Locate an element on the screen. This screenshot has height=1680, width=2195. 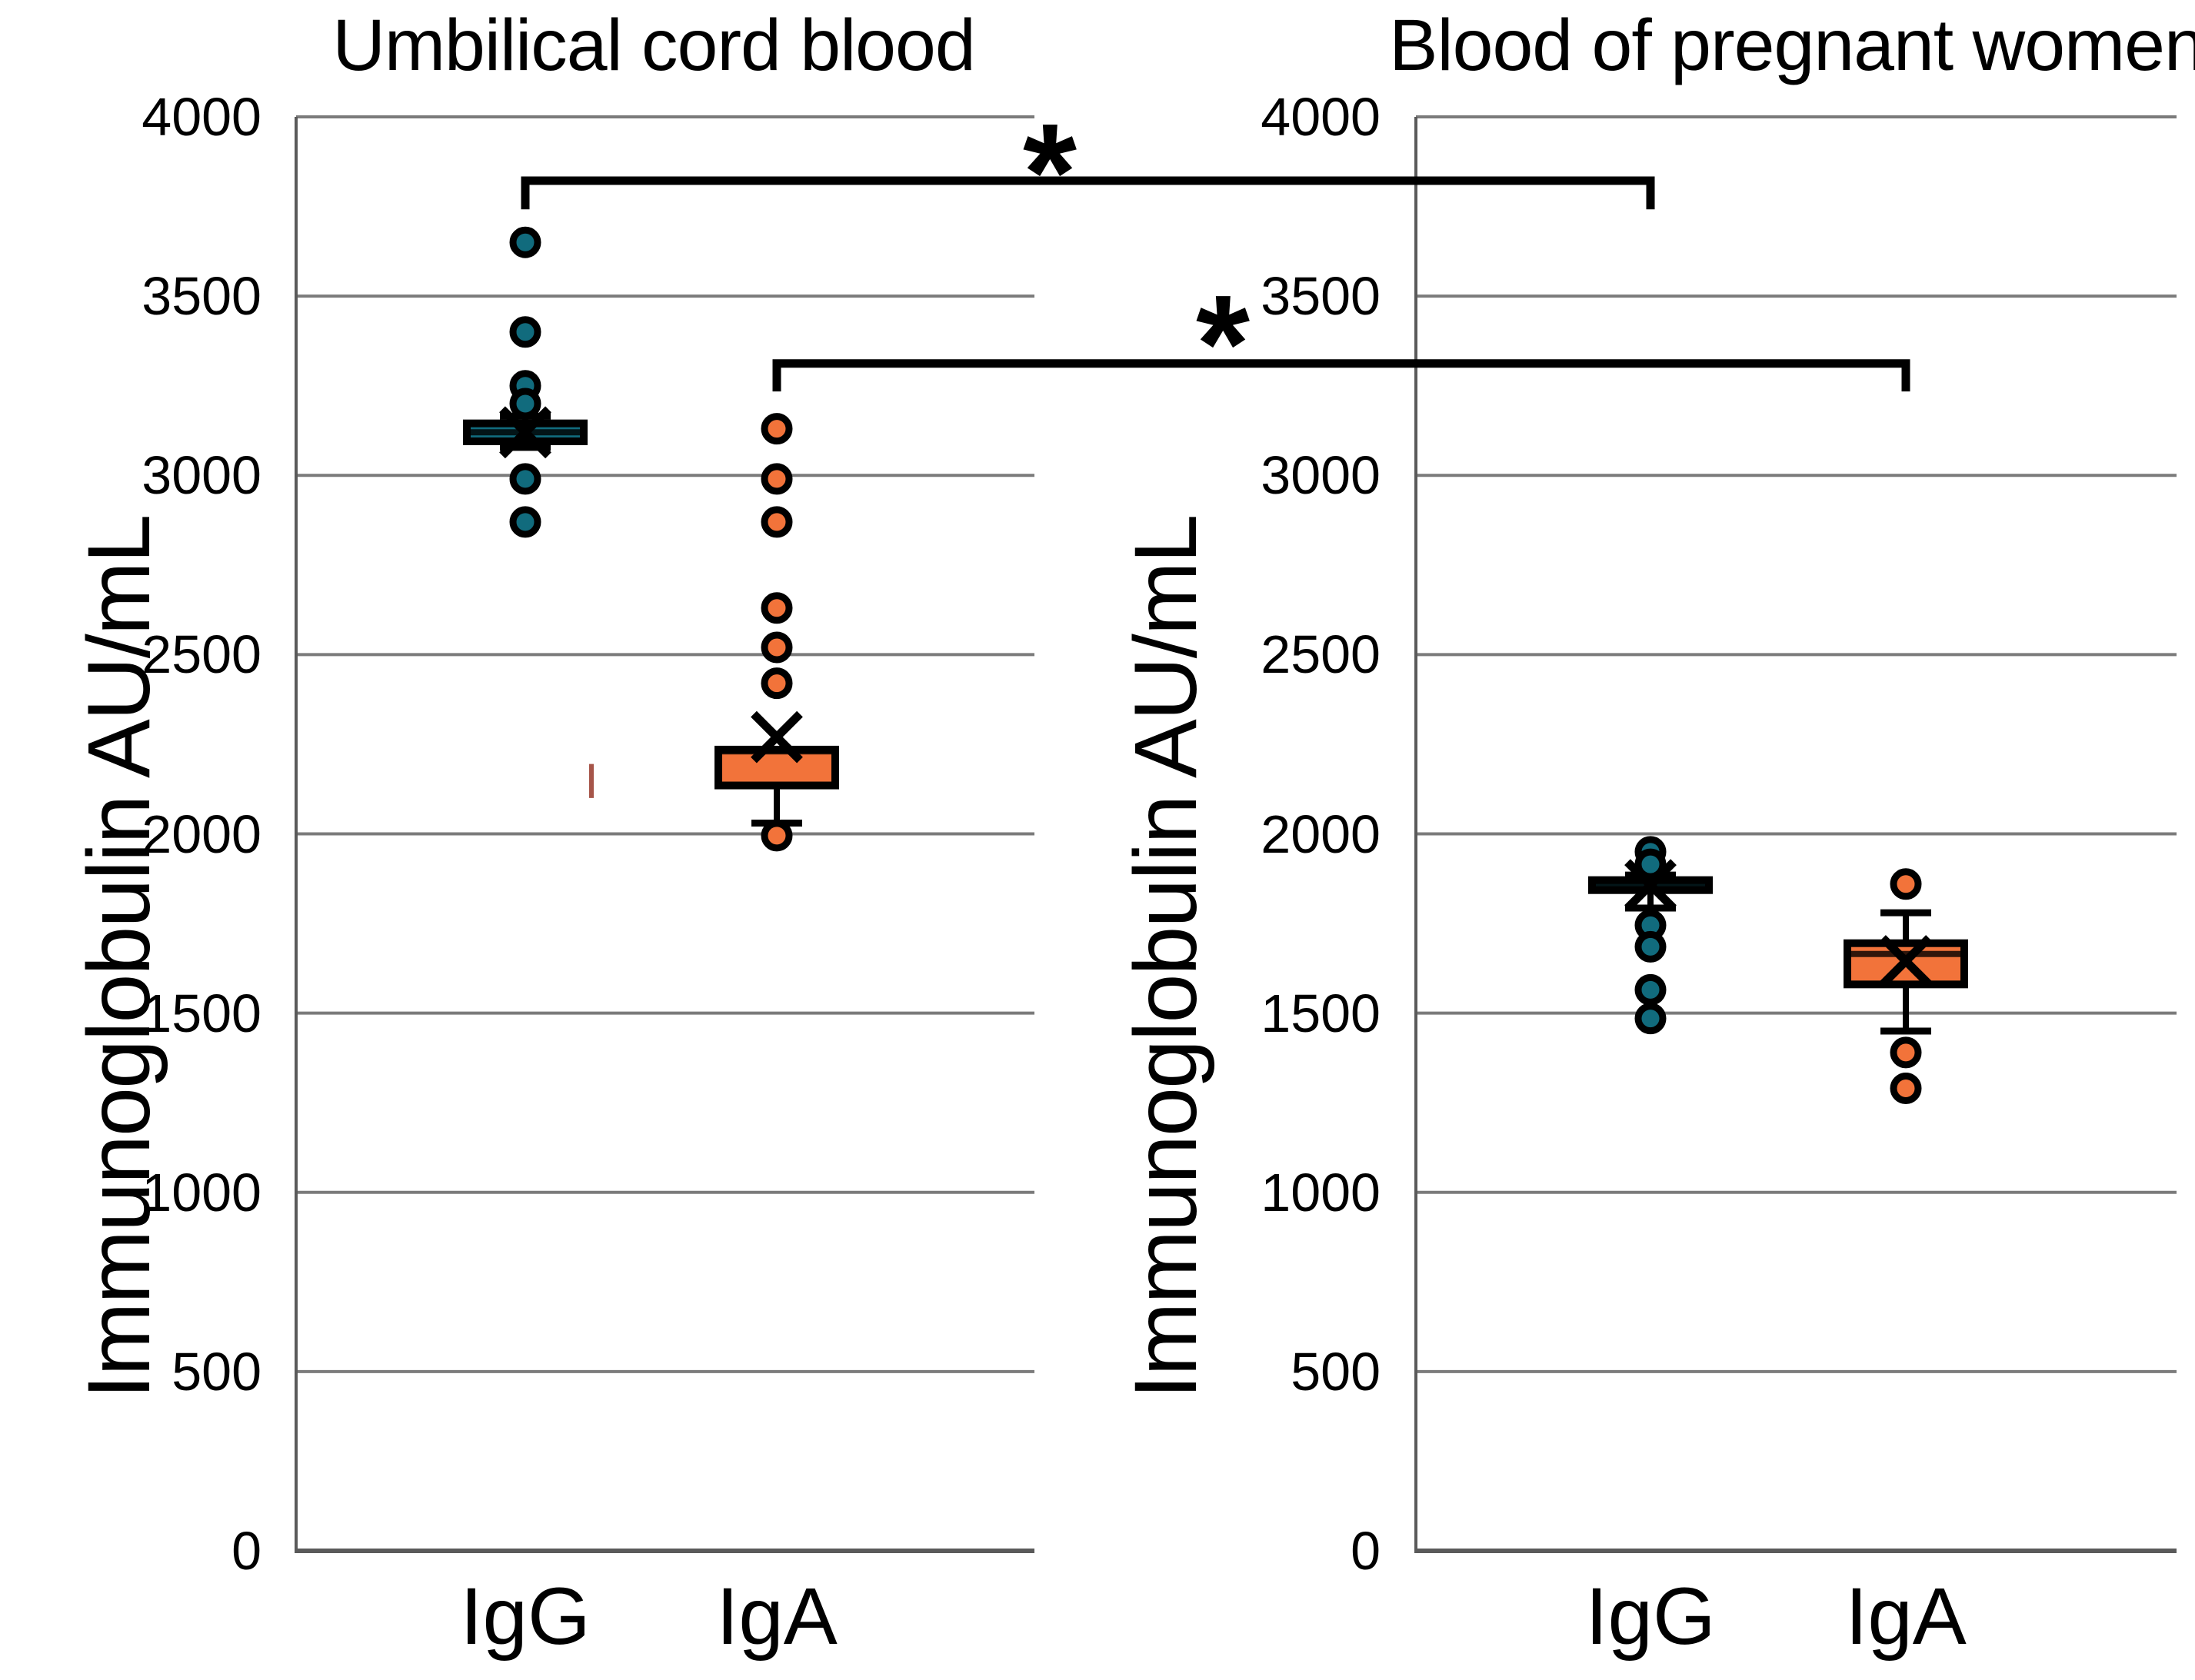
box is located at coordinates (776, 767).